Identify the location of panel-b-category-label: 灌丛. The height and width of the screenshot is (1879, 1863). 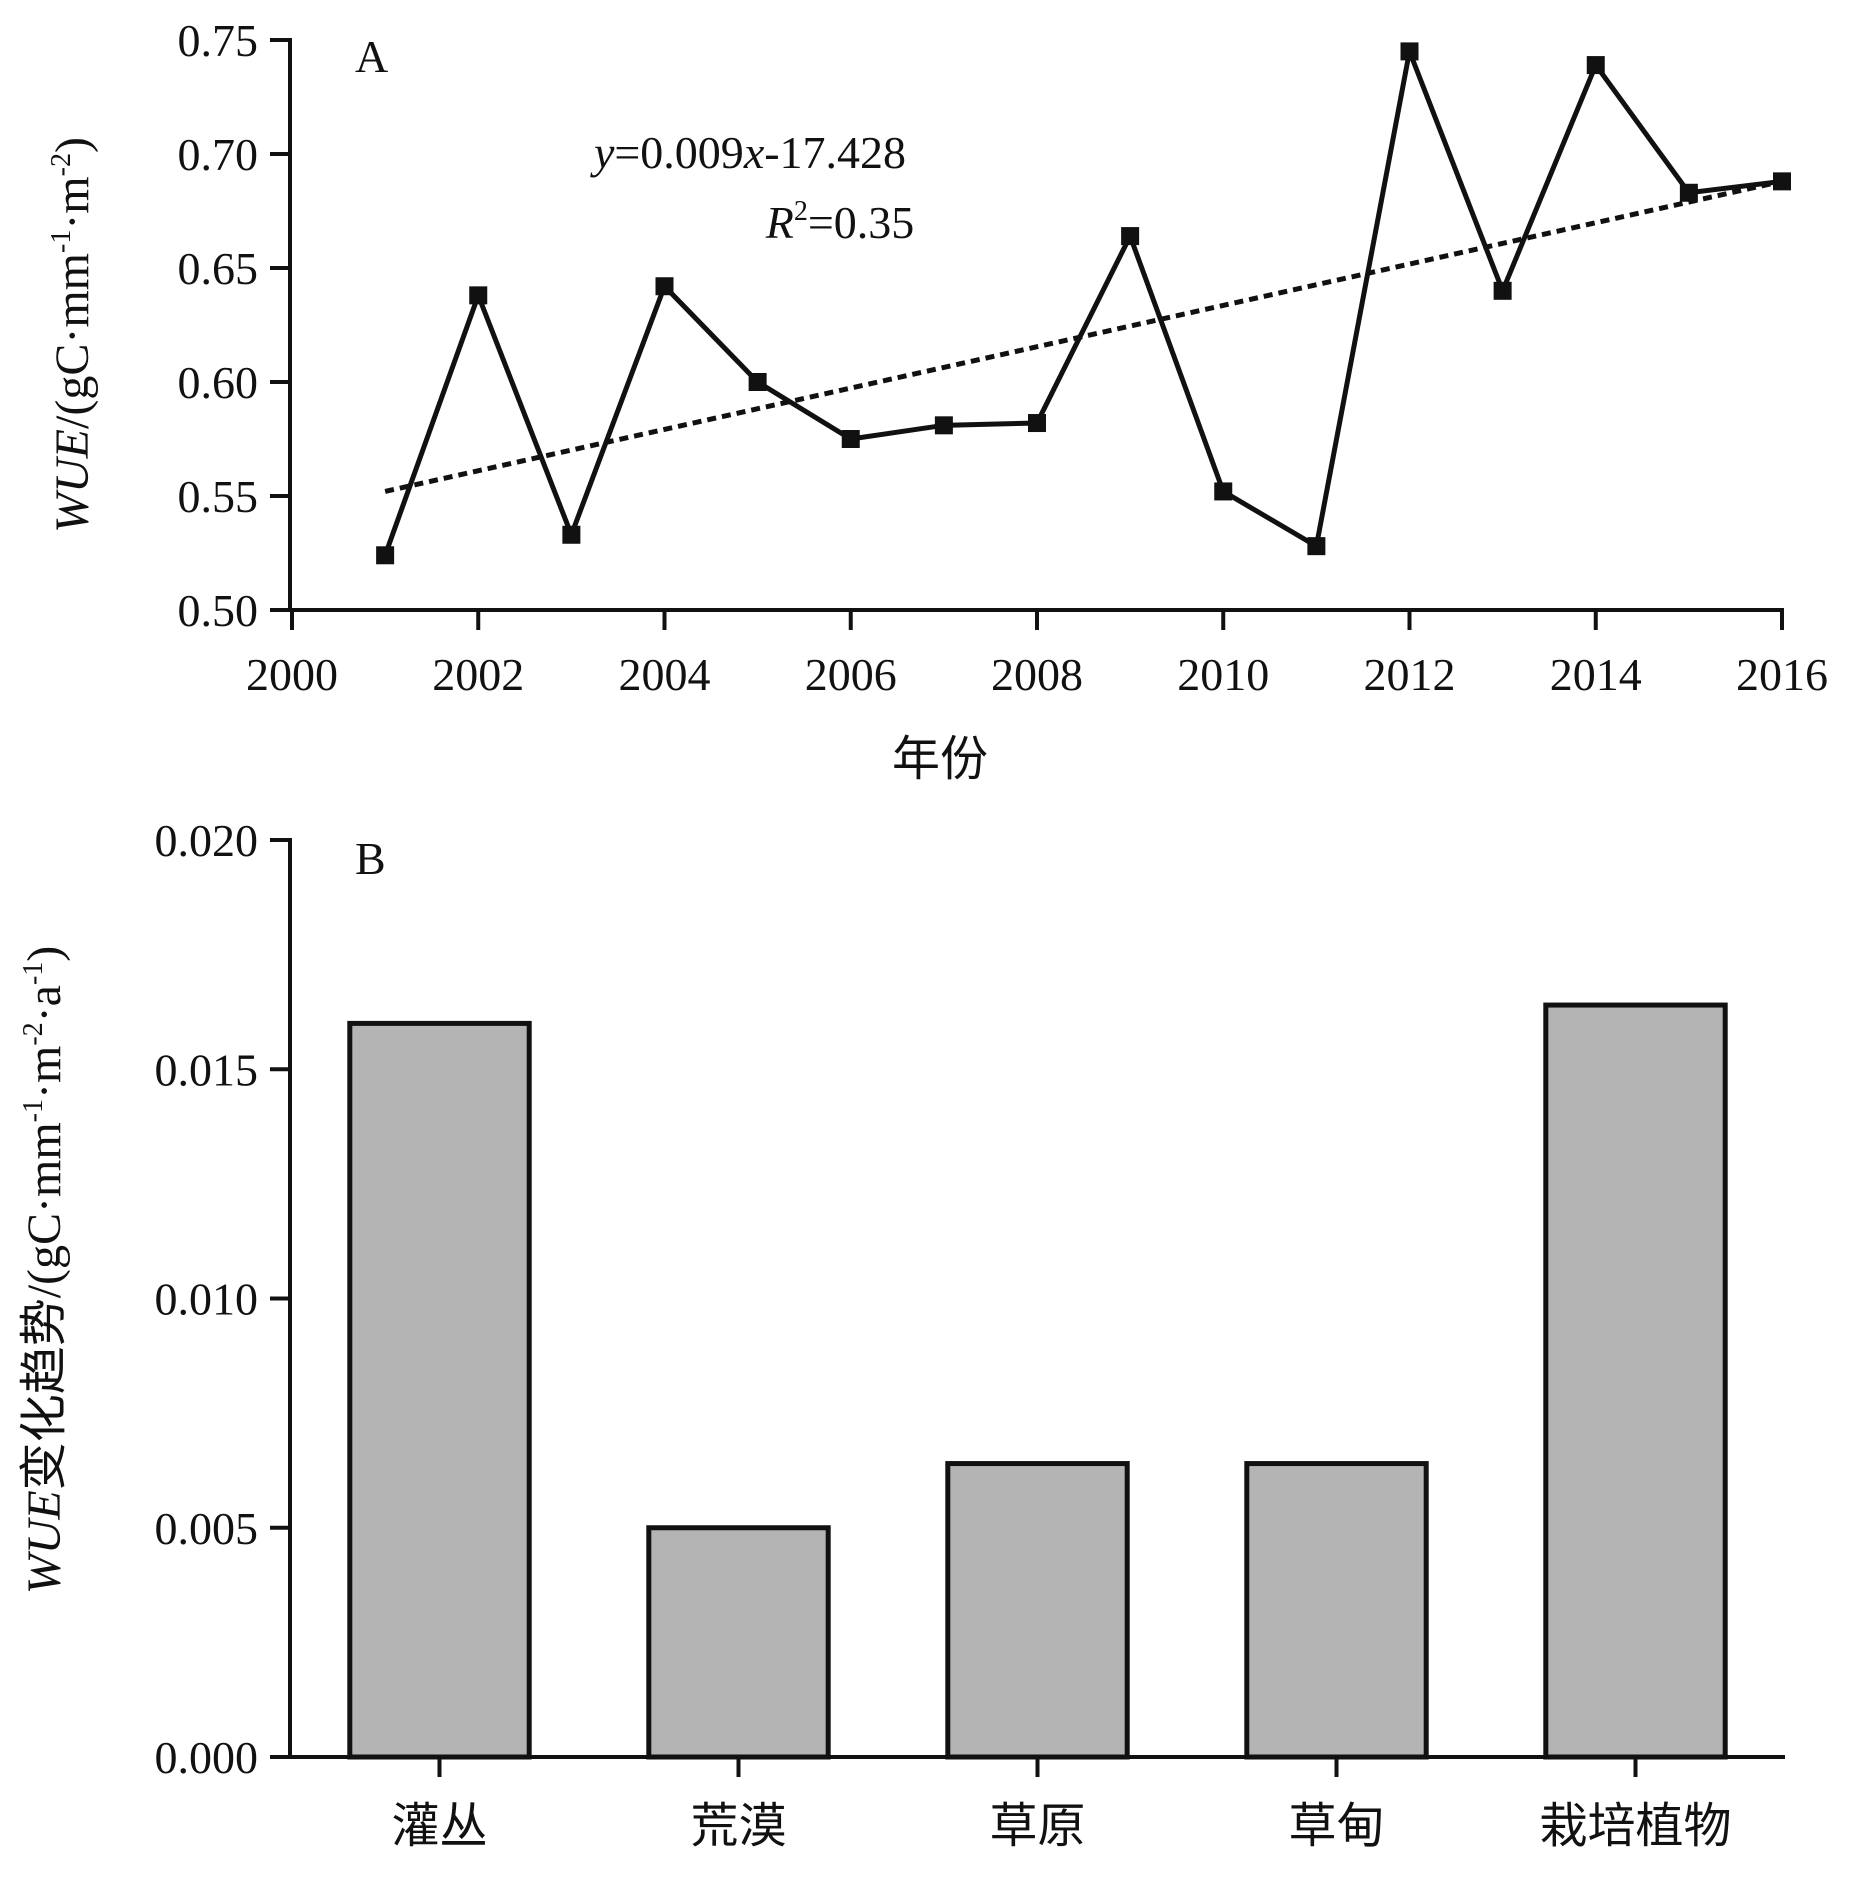
(439, 1826).